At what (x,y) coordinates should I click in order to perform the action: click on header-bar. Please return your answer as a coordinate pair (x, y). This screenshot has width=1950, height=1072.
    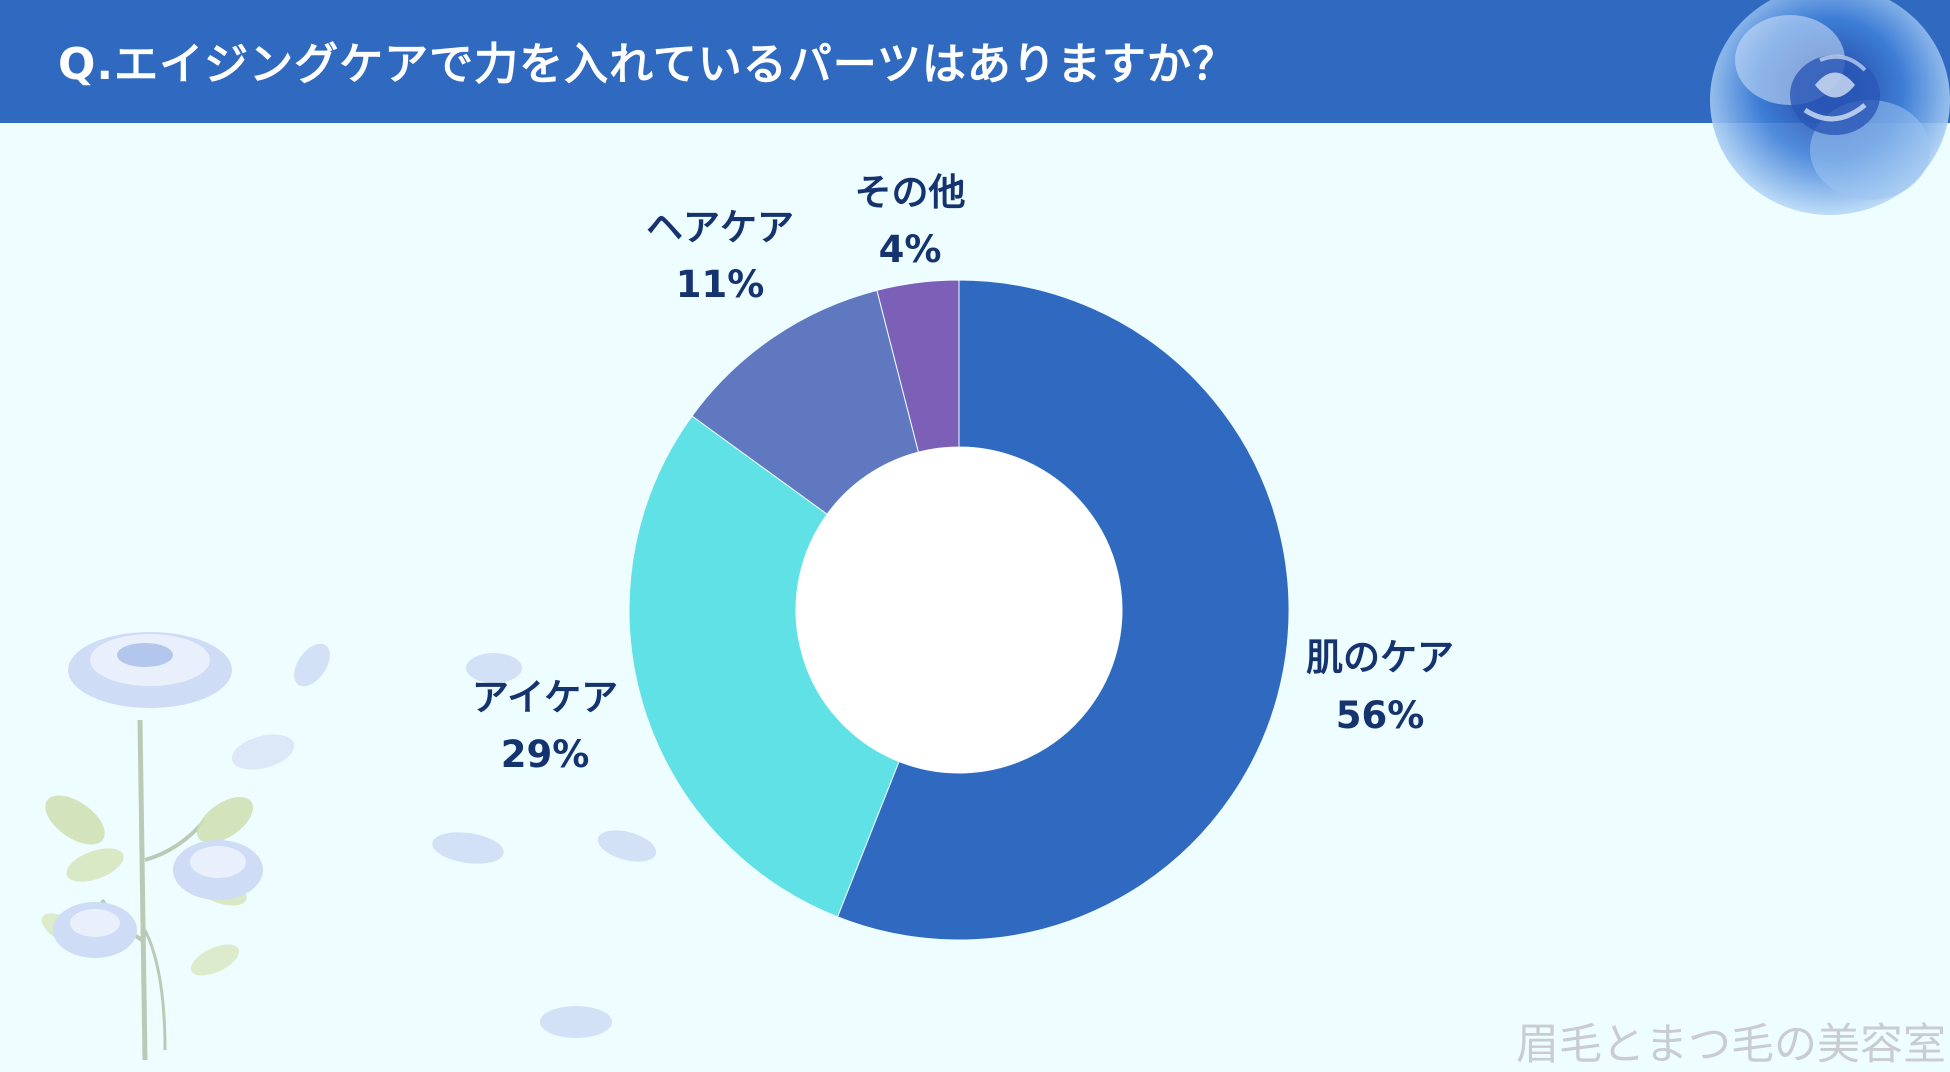
    Looking at the image, I should click on (975, 61).